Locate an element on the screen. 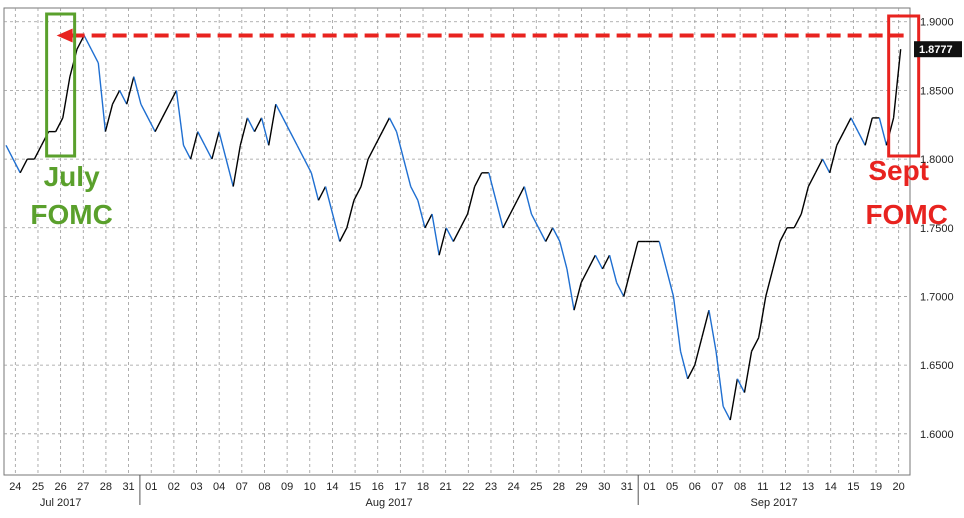 This screenshot has width=964, height=518. y-tick-label: 1.7000 is located at coordinates (937, 297).